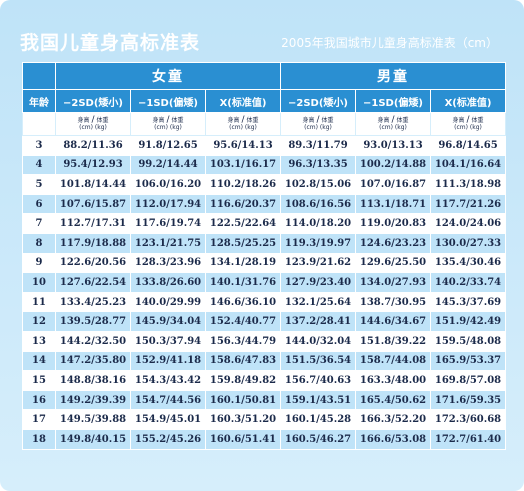 The height and width of the screenshot is (491, 524). I want to click on value-cell: 146.6/36.10, so click(243, 302).